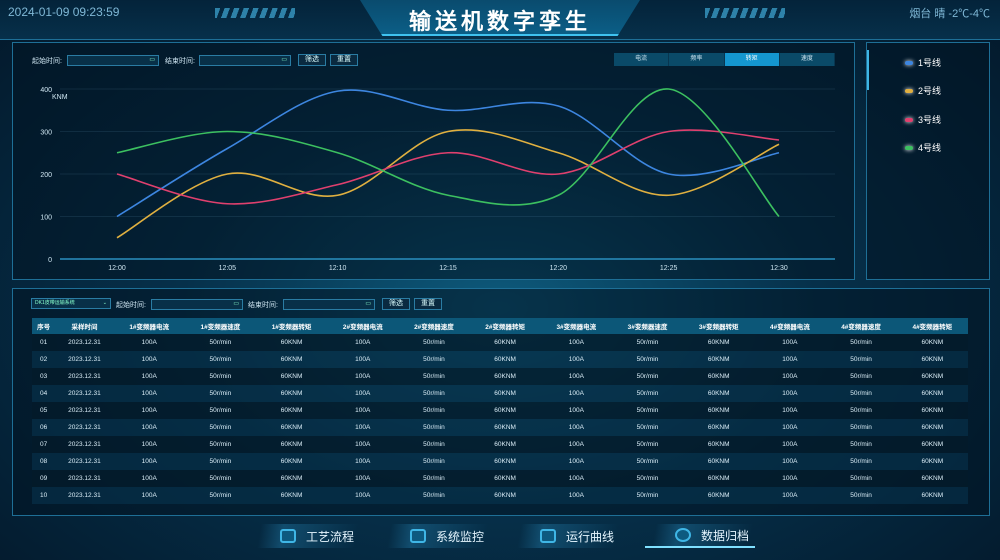  I want to click on filter-button: 筛选, so click(312, 60).